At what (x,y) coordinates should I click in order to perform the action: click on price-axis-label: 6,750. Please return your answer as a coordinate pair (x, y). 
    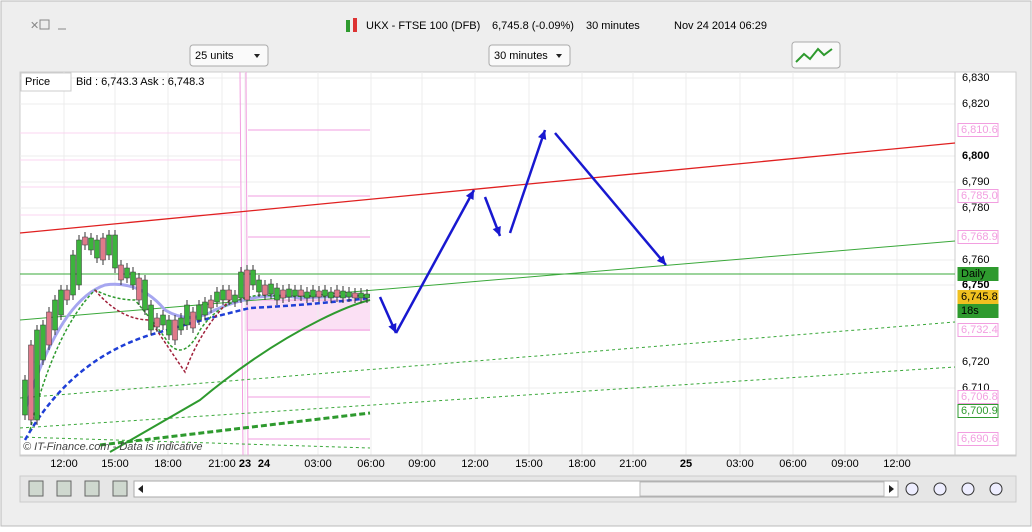
    Looking at the image, I should click on (976, 285).